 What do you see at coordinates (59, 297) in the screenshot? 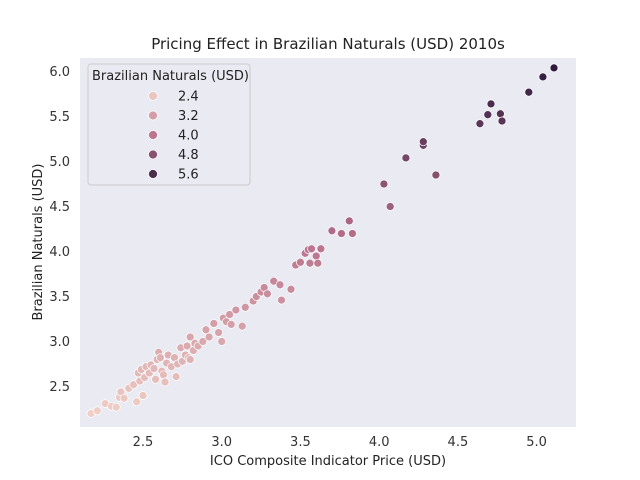
I see `y-tick-label: 3.5` at bounding box center [59, 297].